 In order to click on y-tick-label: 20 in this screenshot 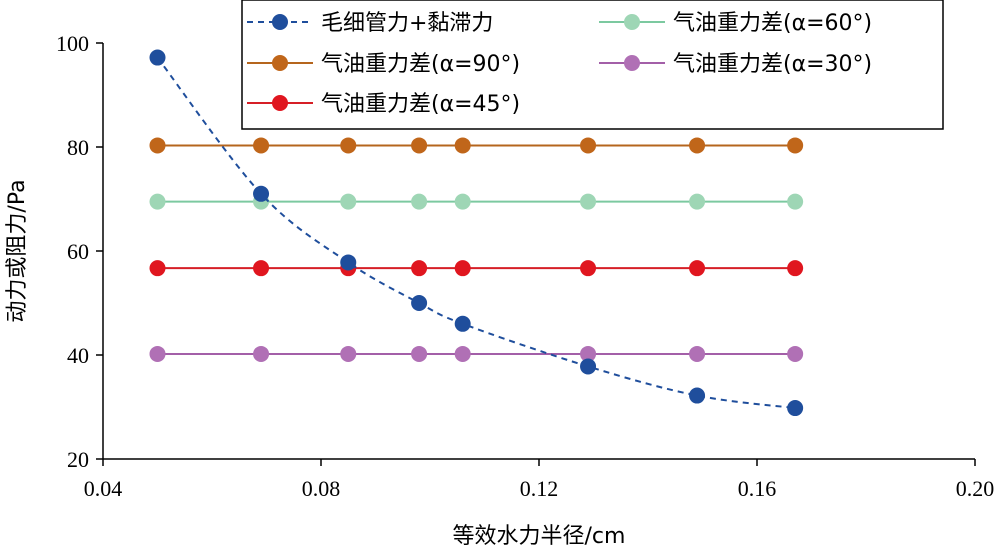, I will do `click(78, 459)`.